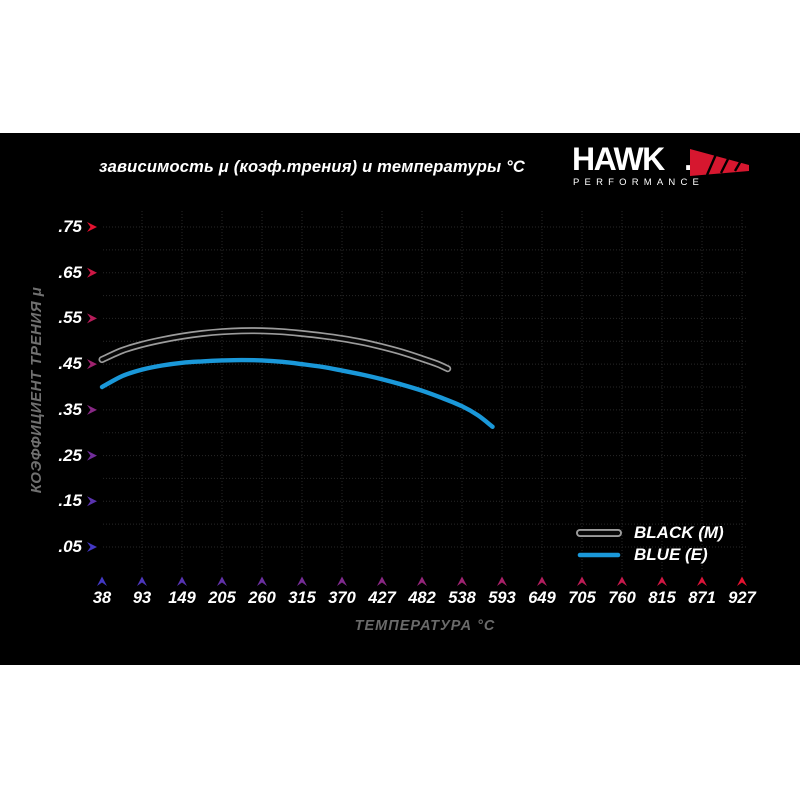 The image size is (800, 800). What do you see at coordinates (70, 546) in the screenshot?
I see `y-tick-label: .05` at bounding box center [70, 546].